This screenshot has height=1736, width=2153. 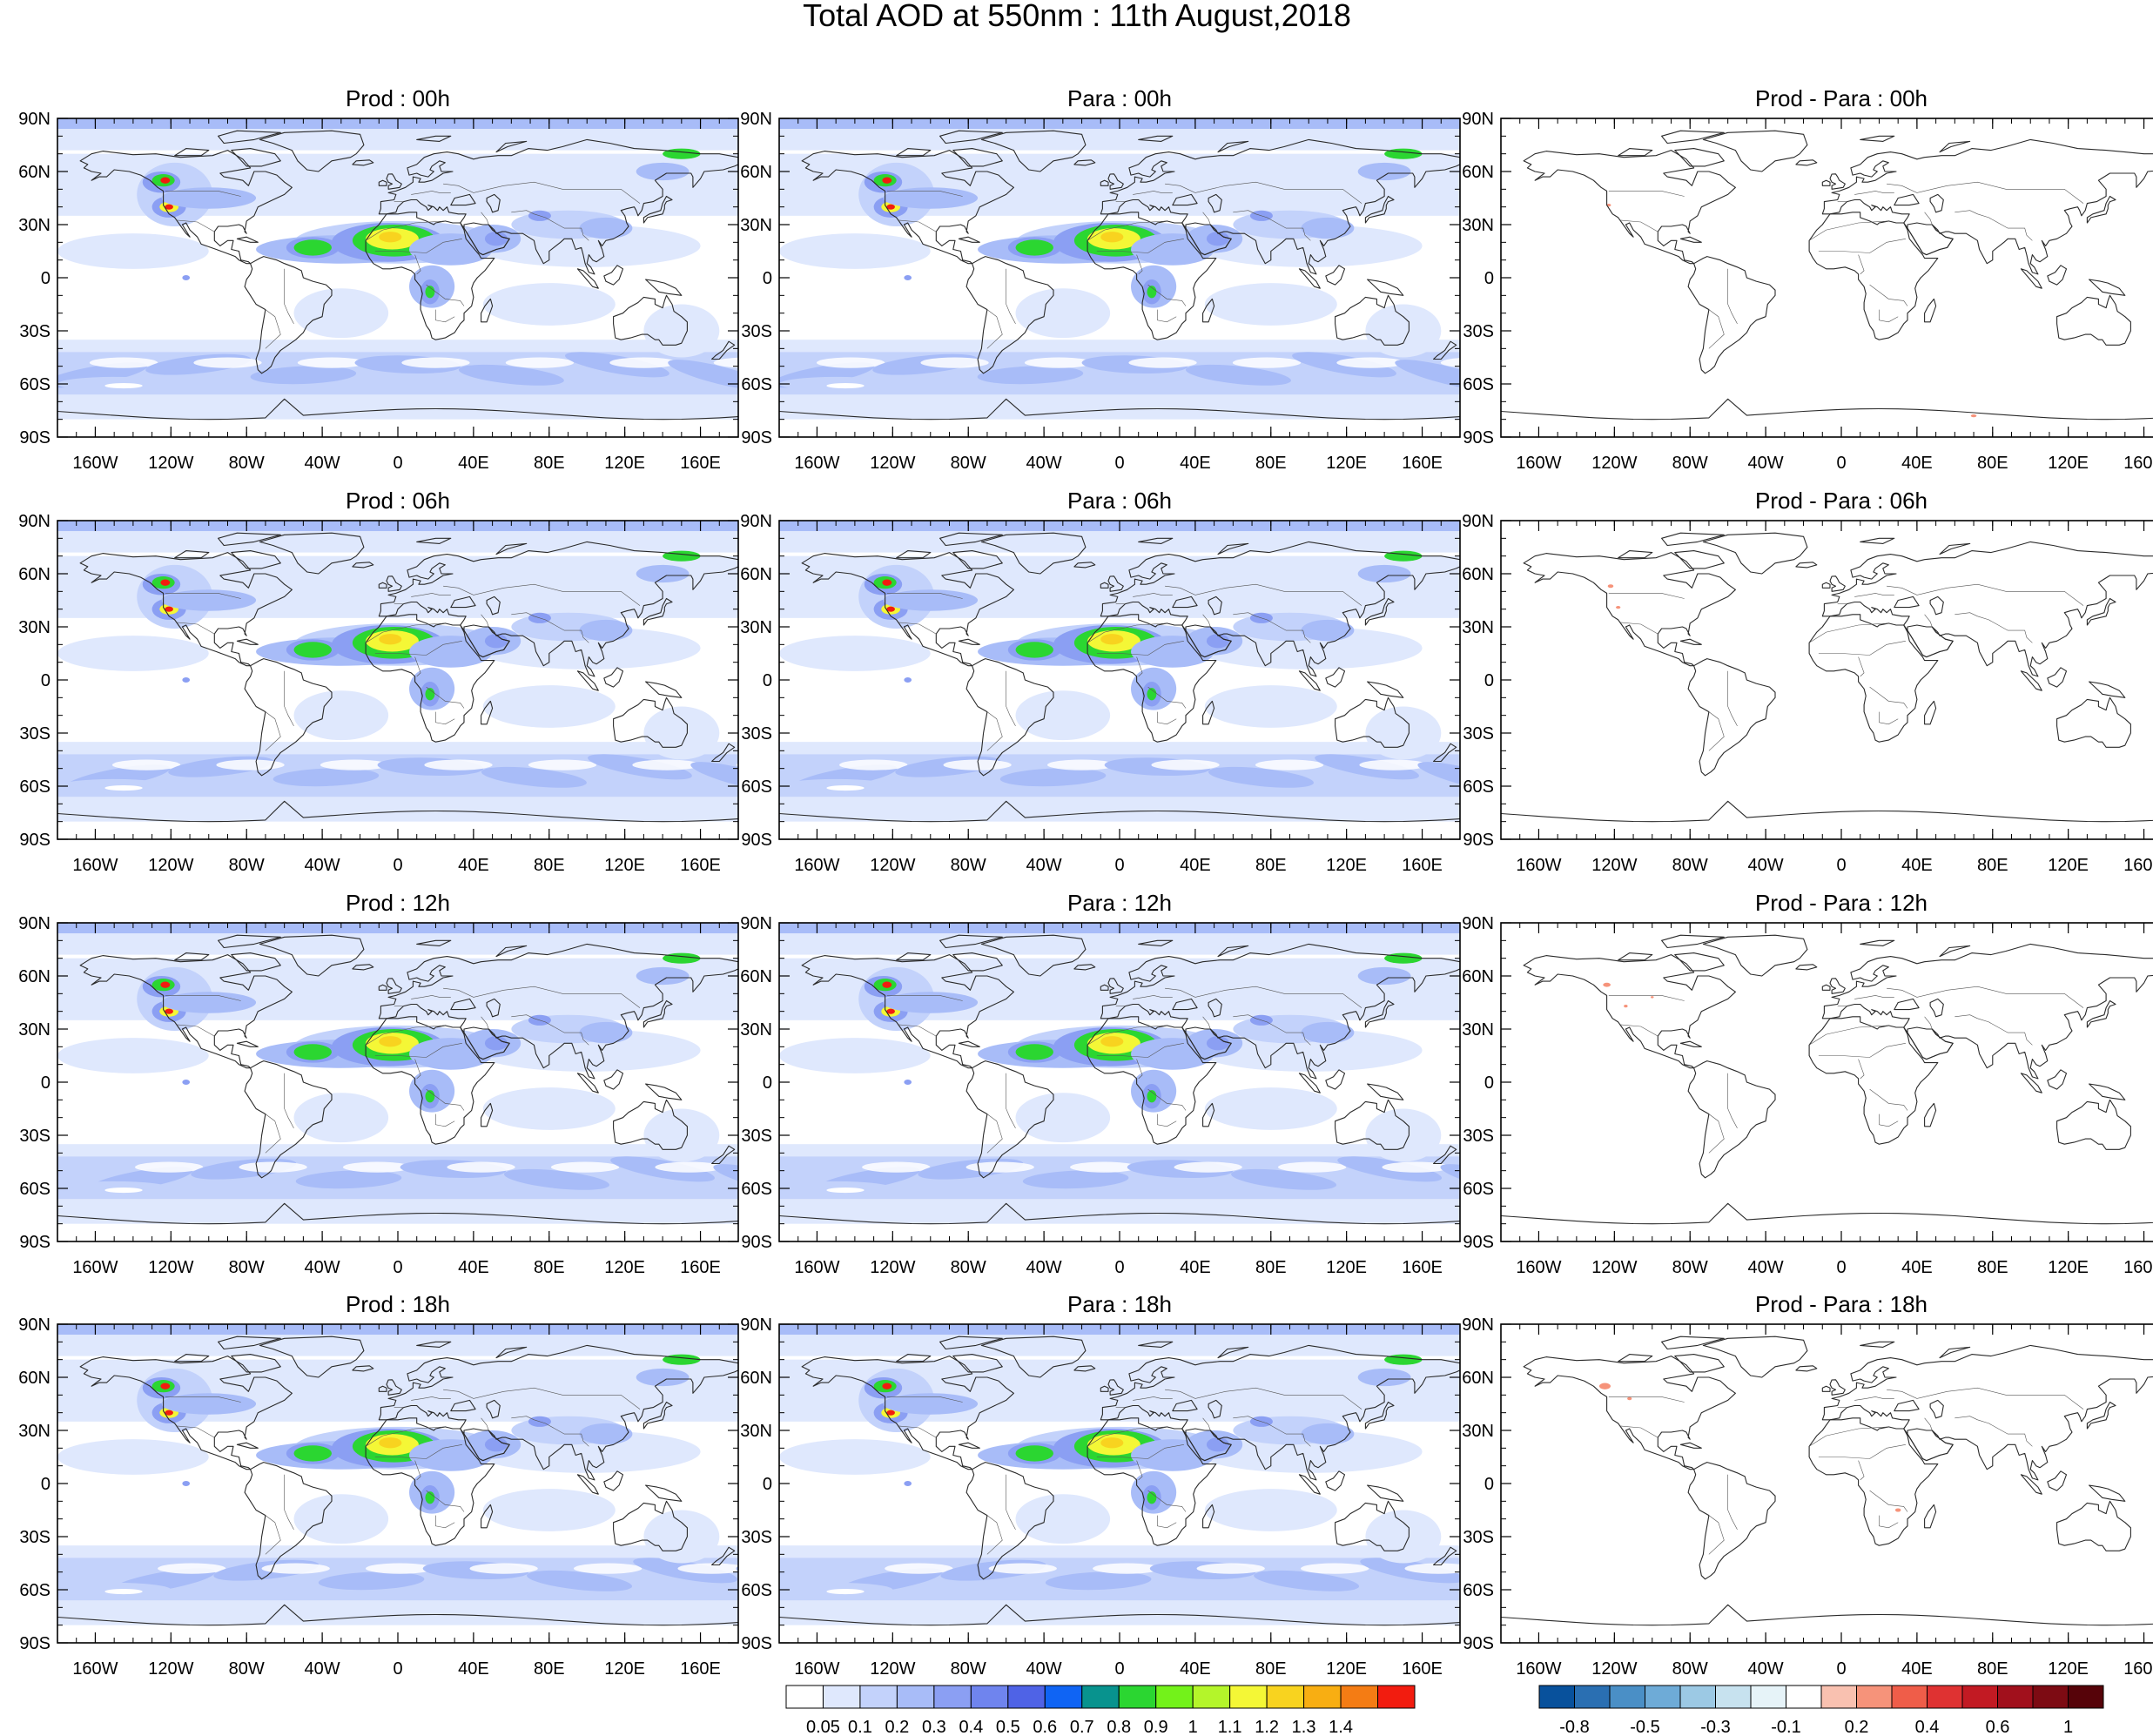 I want to click on panel-title: Para : 00h, so click(x=1119, y=98).